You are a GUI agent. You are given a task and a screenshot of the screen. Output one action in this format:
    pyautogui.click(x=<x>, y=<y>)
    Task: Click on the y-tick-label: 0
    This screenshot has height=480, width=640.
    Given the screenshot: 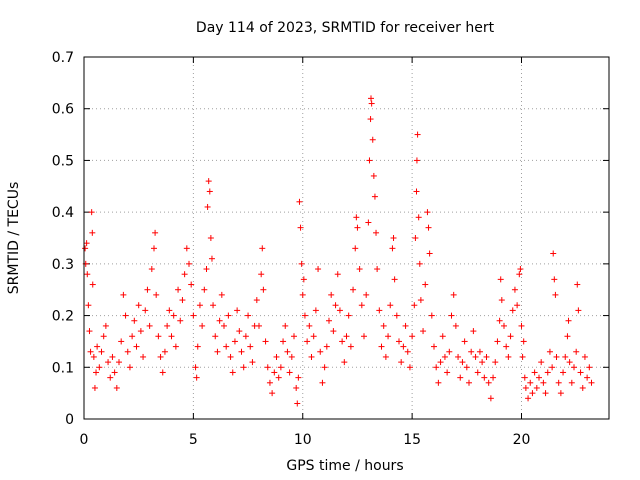 What is the action you would take?
    pyautogui.click(x=69, y=420)
    